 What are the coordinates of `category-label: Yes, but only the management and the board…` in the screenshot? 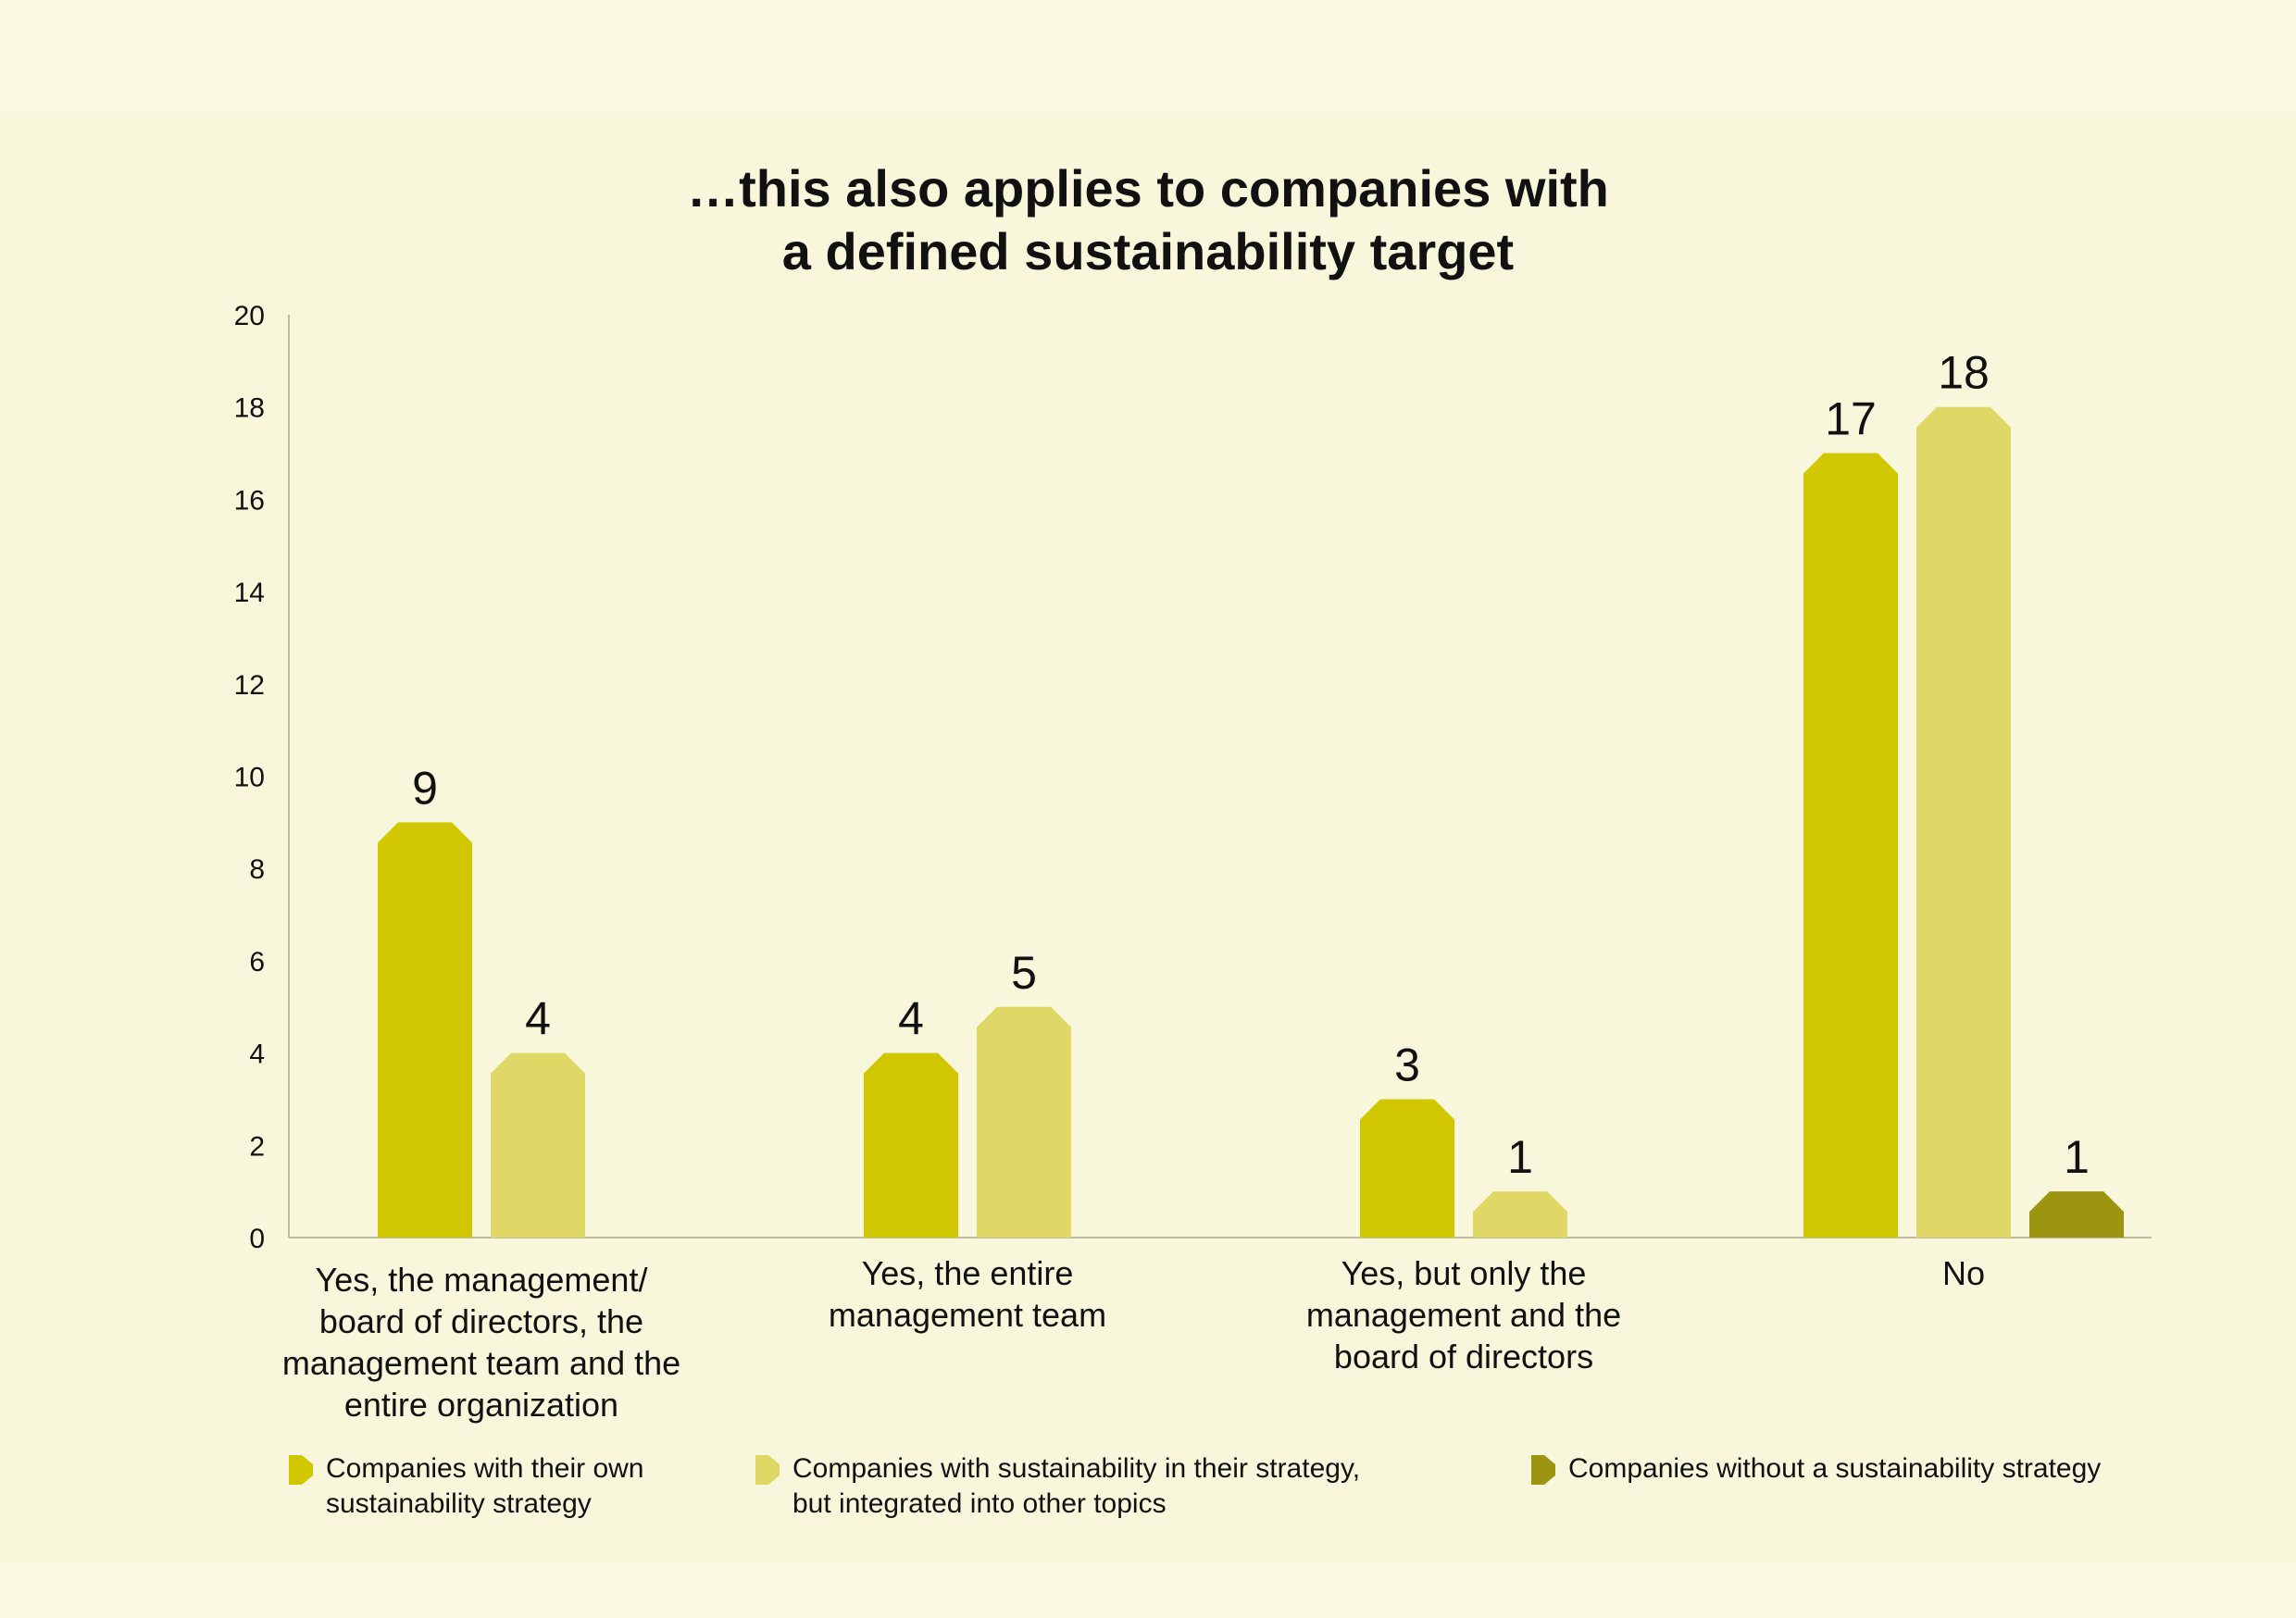 It's located at (1463, 1314).